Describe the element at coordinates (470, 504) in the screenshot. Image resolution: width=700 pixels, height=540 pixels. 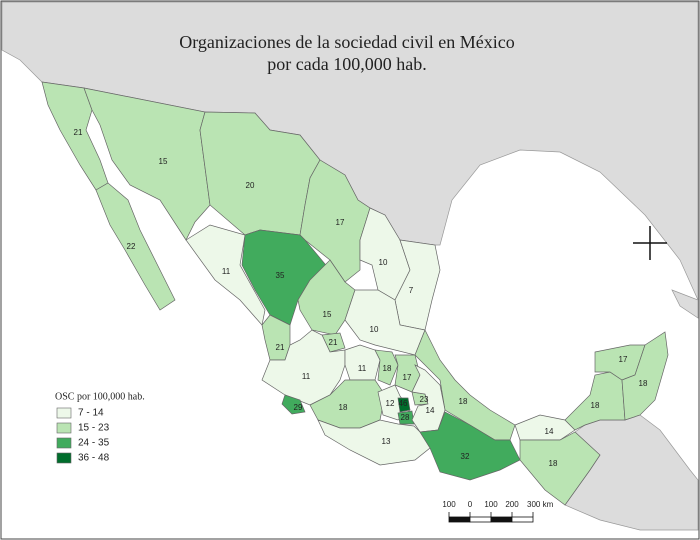
I see `scale-label: 0` at that location.